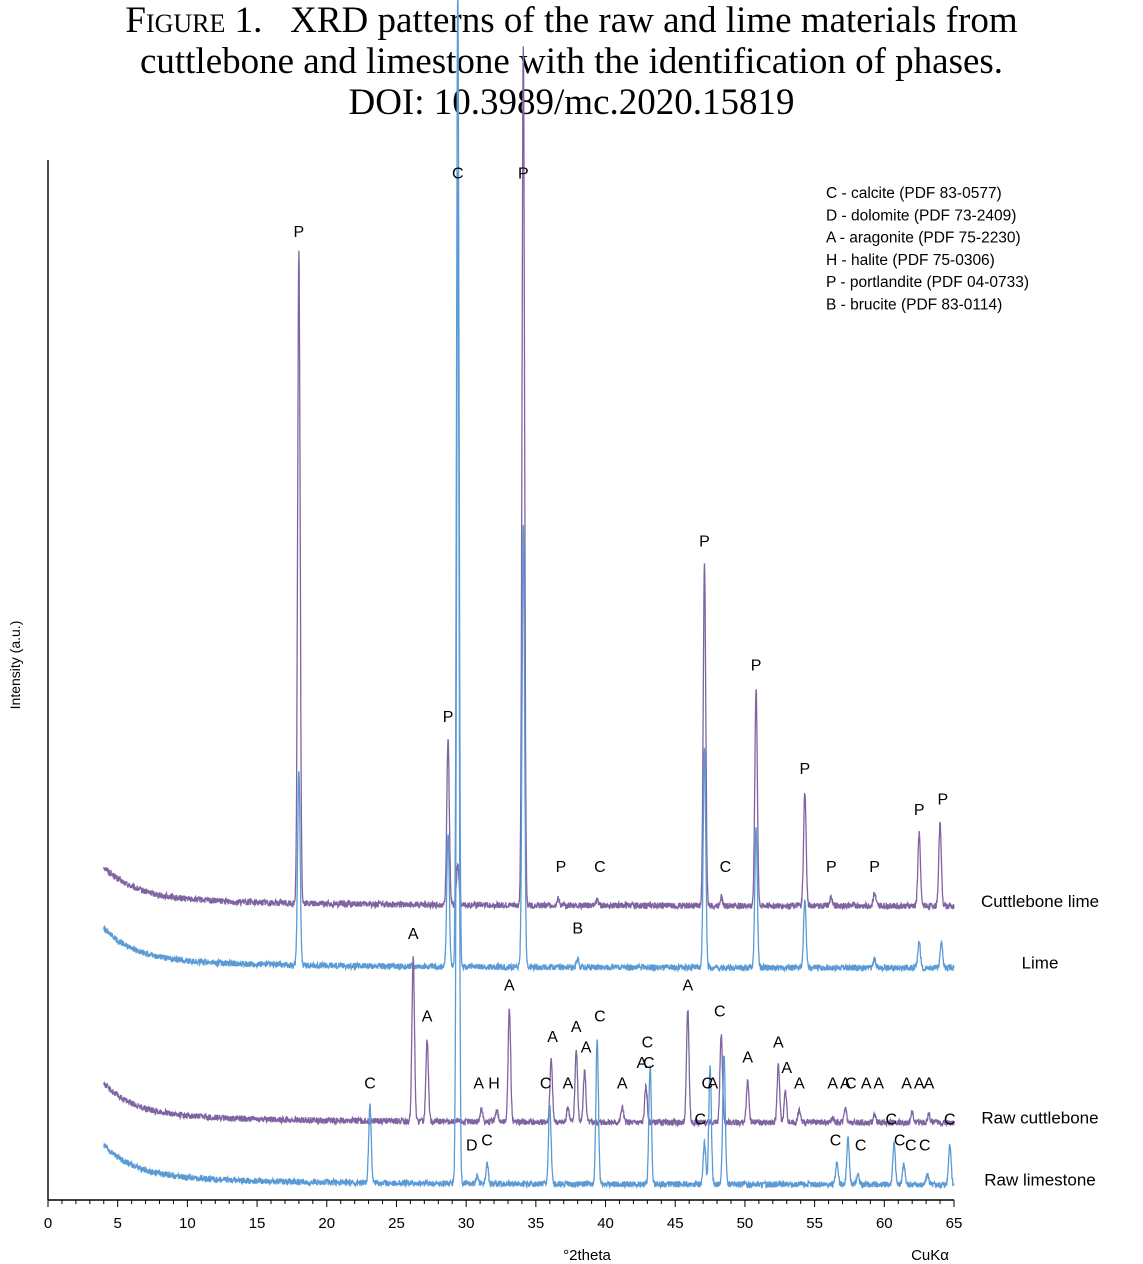  I want to click on x-tick-label: 55, so click(814, 1223).